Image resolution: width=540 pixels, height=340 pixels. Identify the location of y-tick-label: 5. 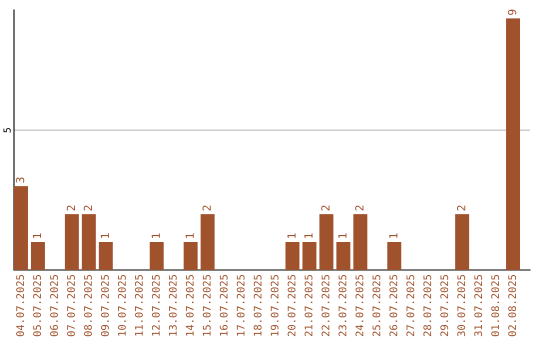
(7, 130).